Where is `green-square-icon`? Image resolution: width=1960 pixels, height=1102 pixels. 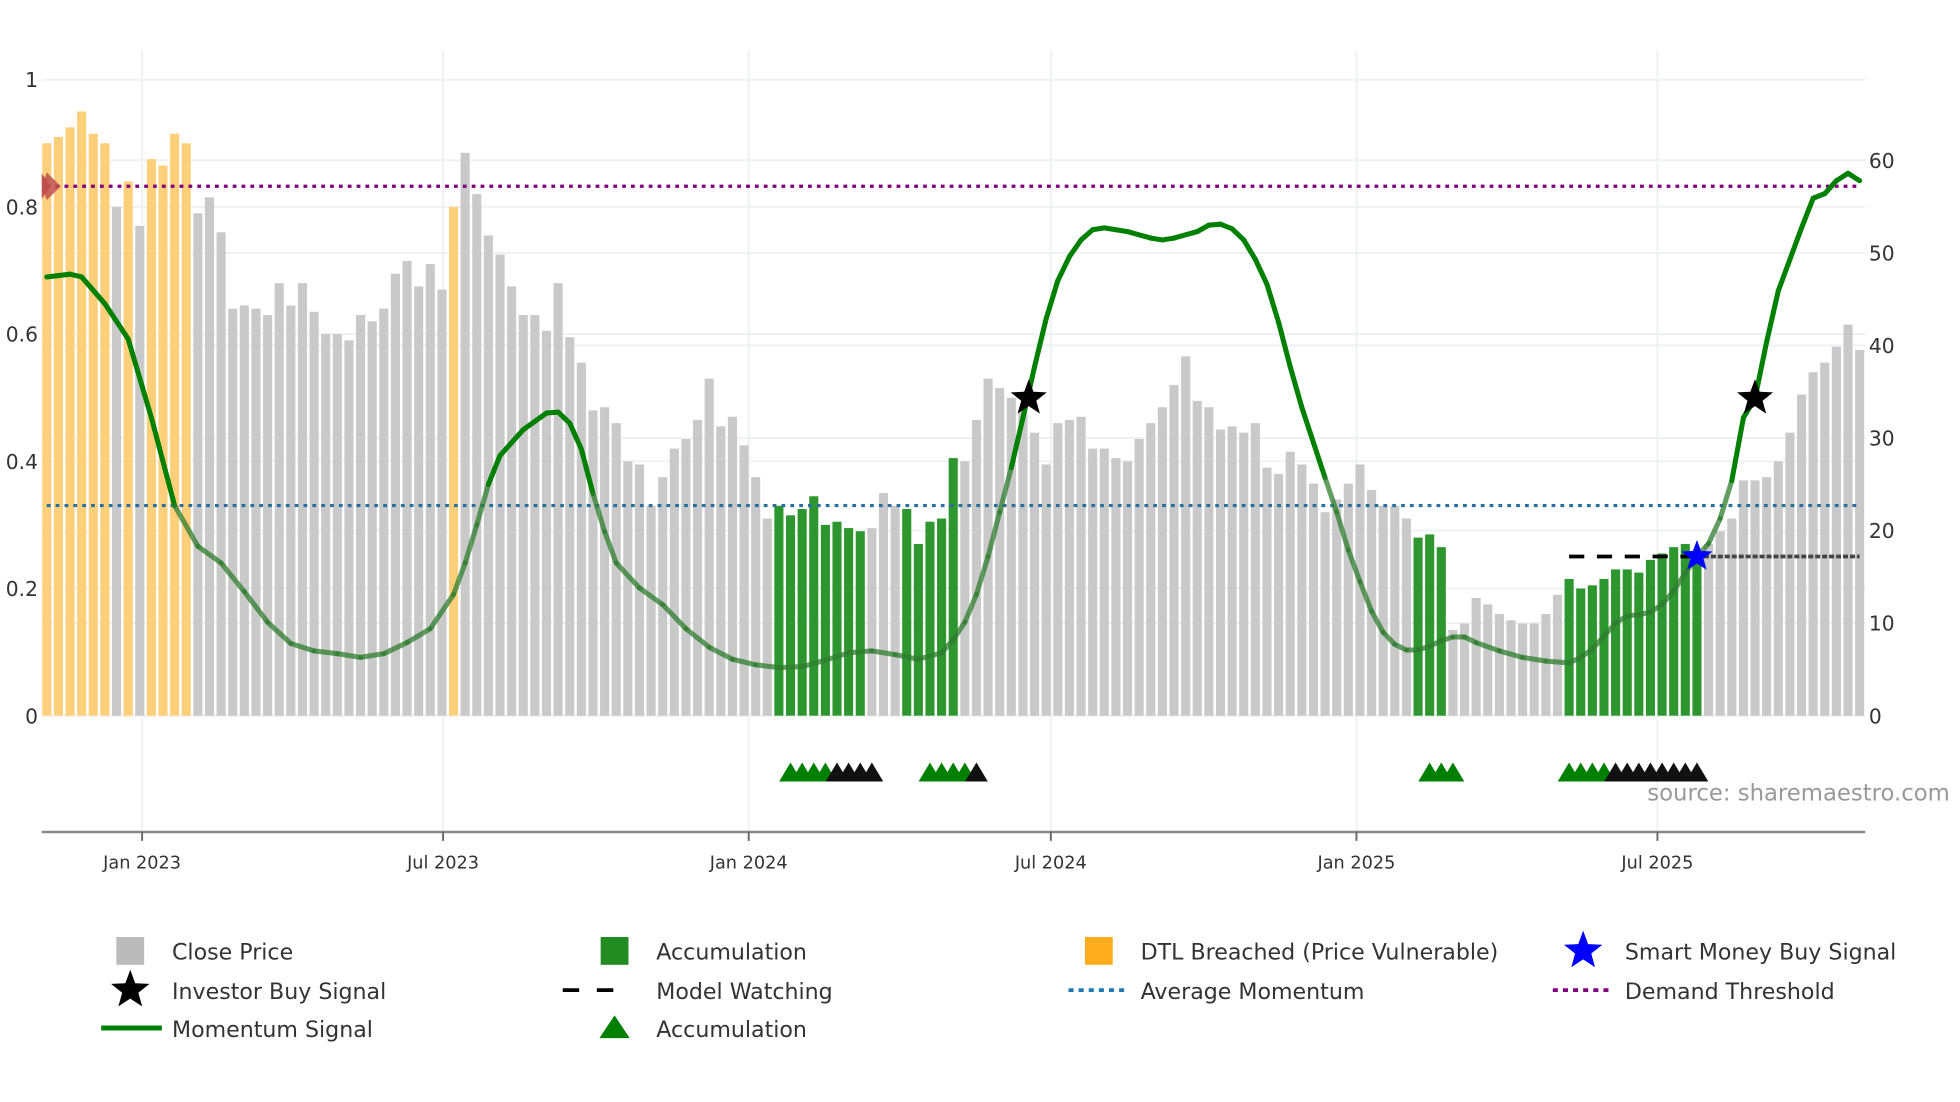
green-square-icon is located at coordinates (614, 950).